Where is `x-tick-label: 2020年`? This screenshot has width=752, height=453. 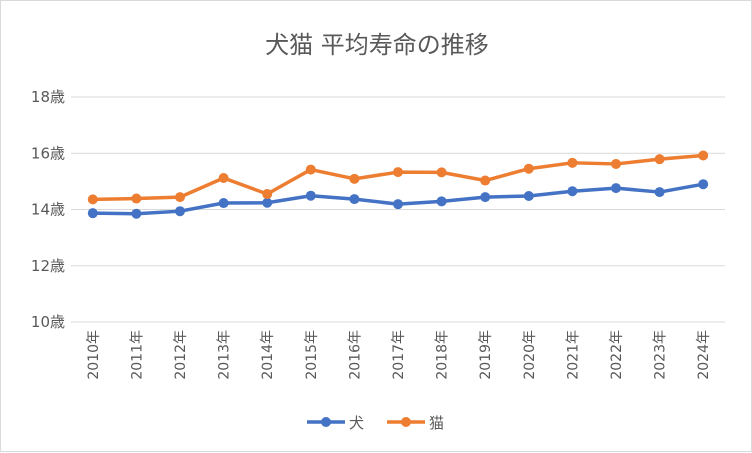
x-tick-label: 2020年 is located at coordinates (530, 355).